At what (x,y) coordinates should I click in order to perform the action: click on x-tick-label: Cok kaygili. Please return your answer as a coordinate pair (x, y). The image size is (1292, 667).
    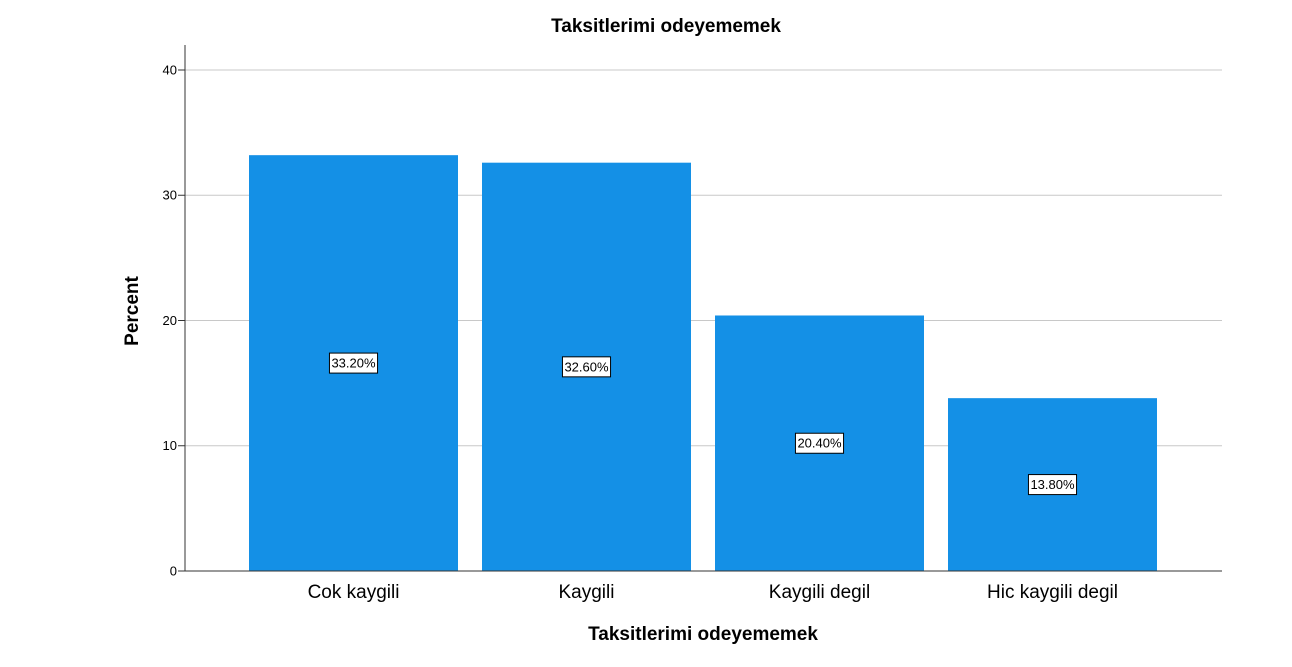
    Looking at the image, I should click on (354, 592).